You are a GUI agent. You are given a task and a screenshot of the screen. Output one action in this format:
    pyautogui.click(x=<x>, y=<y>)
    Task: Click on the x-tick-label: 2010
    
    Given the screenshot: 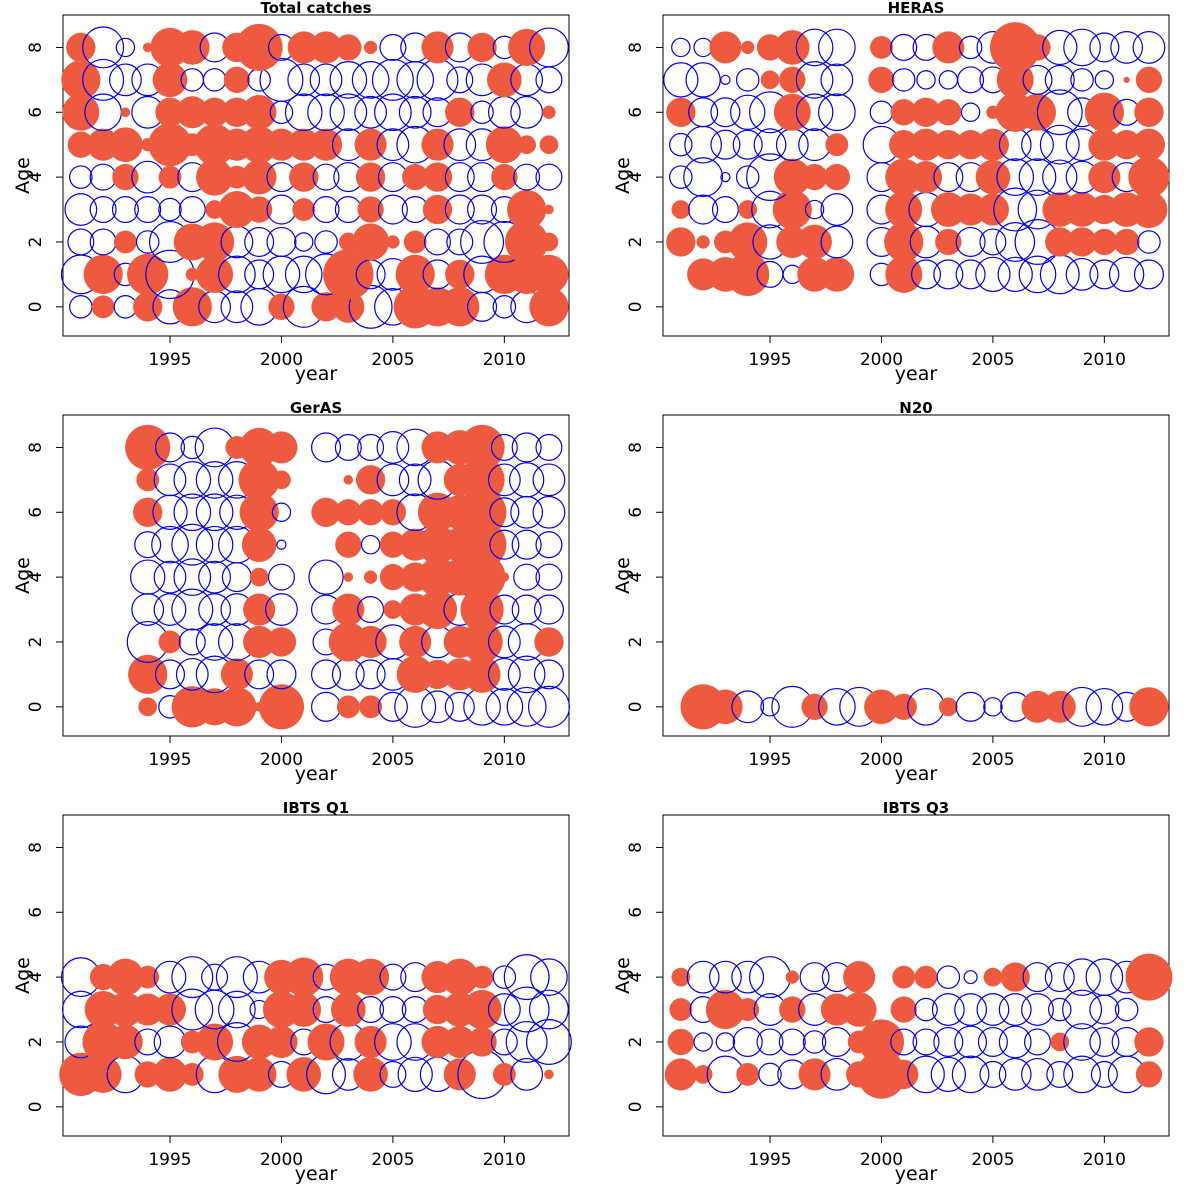 What is the action you would take?
    pyautogui.click(x=504, y=360)
    